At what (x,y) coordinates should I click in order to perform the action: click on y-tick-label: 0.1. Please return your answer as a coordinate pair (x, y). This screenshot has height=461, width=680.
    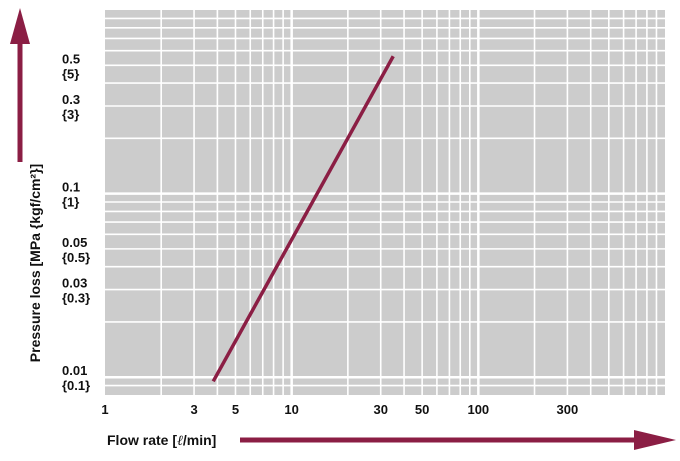
    Looking at the image, I should click on (71, 187).